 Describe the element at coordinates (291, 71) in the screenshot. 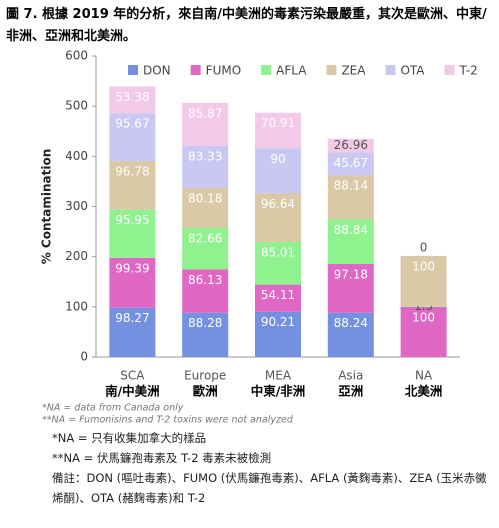

I see `legend-label: AFLA` at that location.